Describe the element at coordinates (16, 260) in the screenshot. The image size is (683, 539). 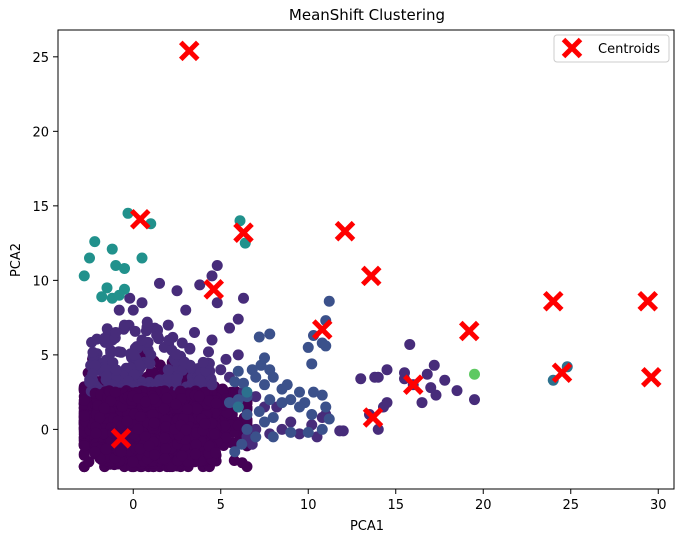
I see `y-axis-label: PCA2` at that location.